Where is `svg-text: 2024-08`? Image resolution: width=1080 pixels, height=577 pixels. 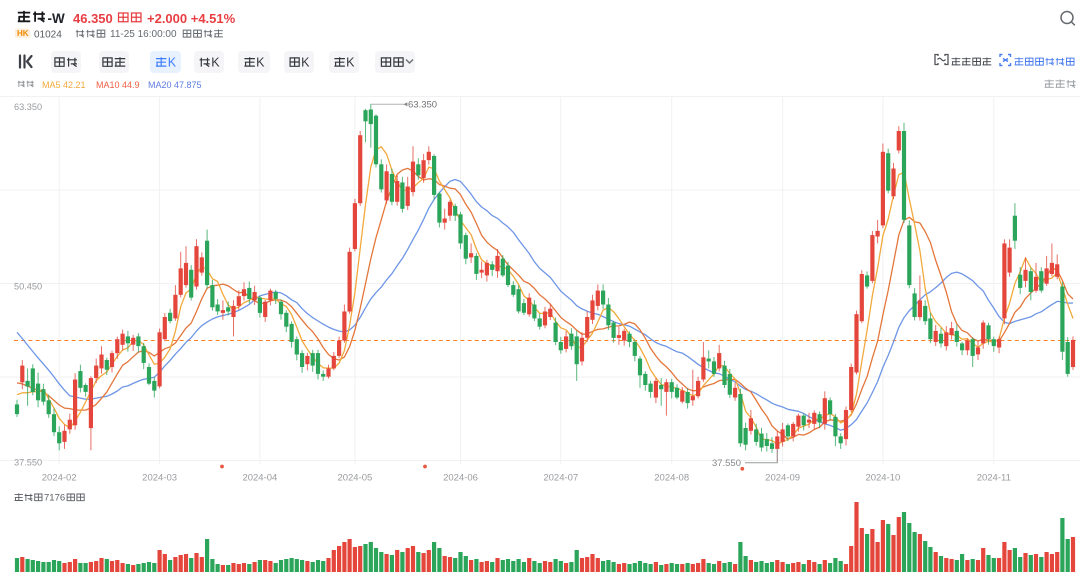 svg-text: 2024-08 is located at coordinates (671, 478).